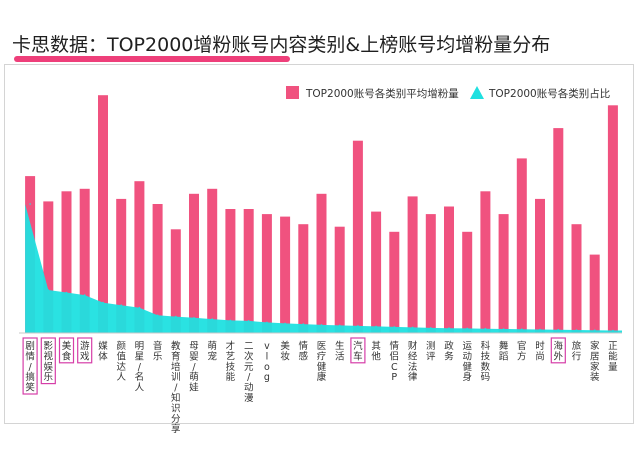  I want to click on x-tick-label-4: 媒体, so click(103, 351).